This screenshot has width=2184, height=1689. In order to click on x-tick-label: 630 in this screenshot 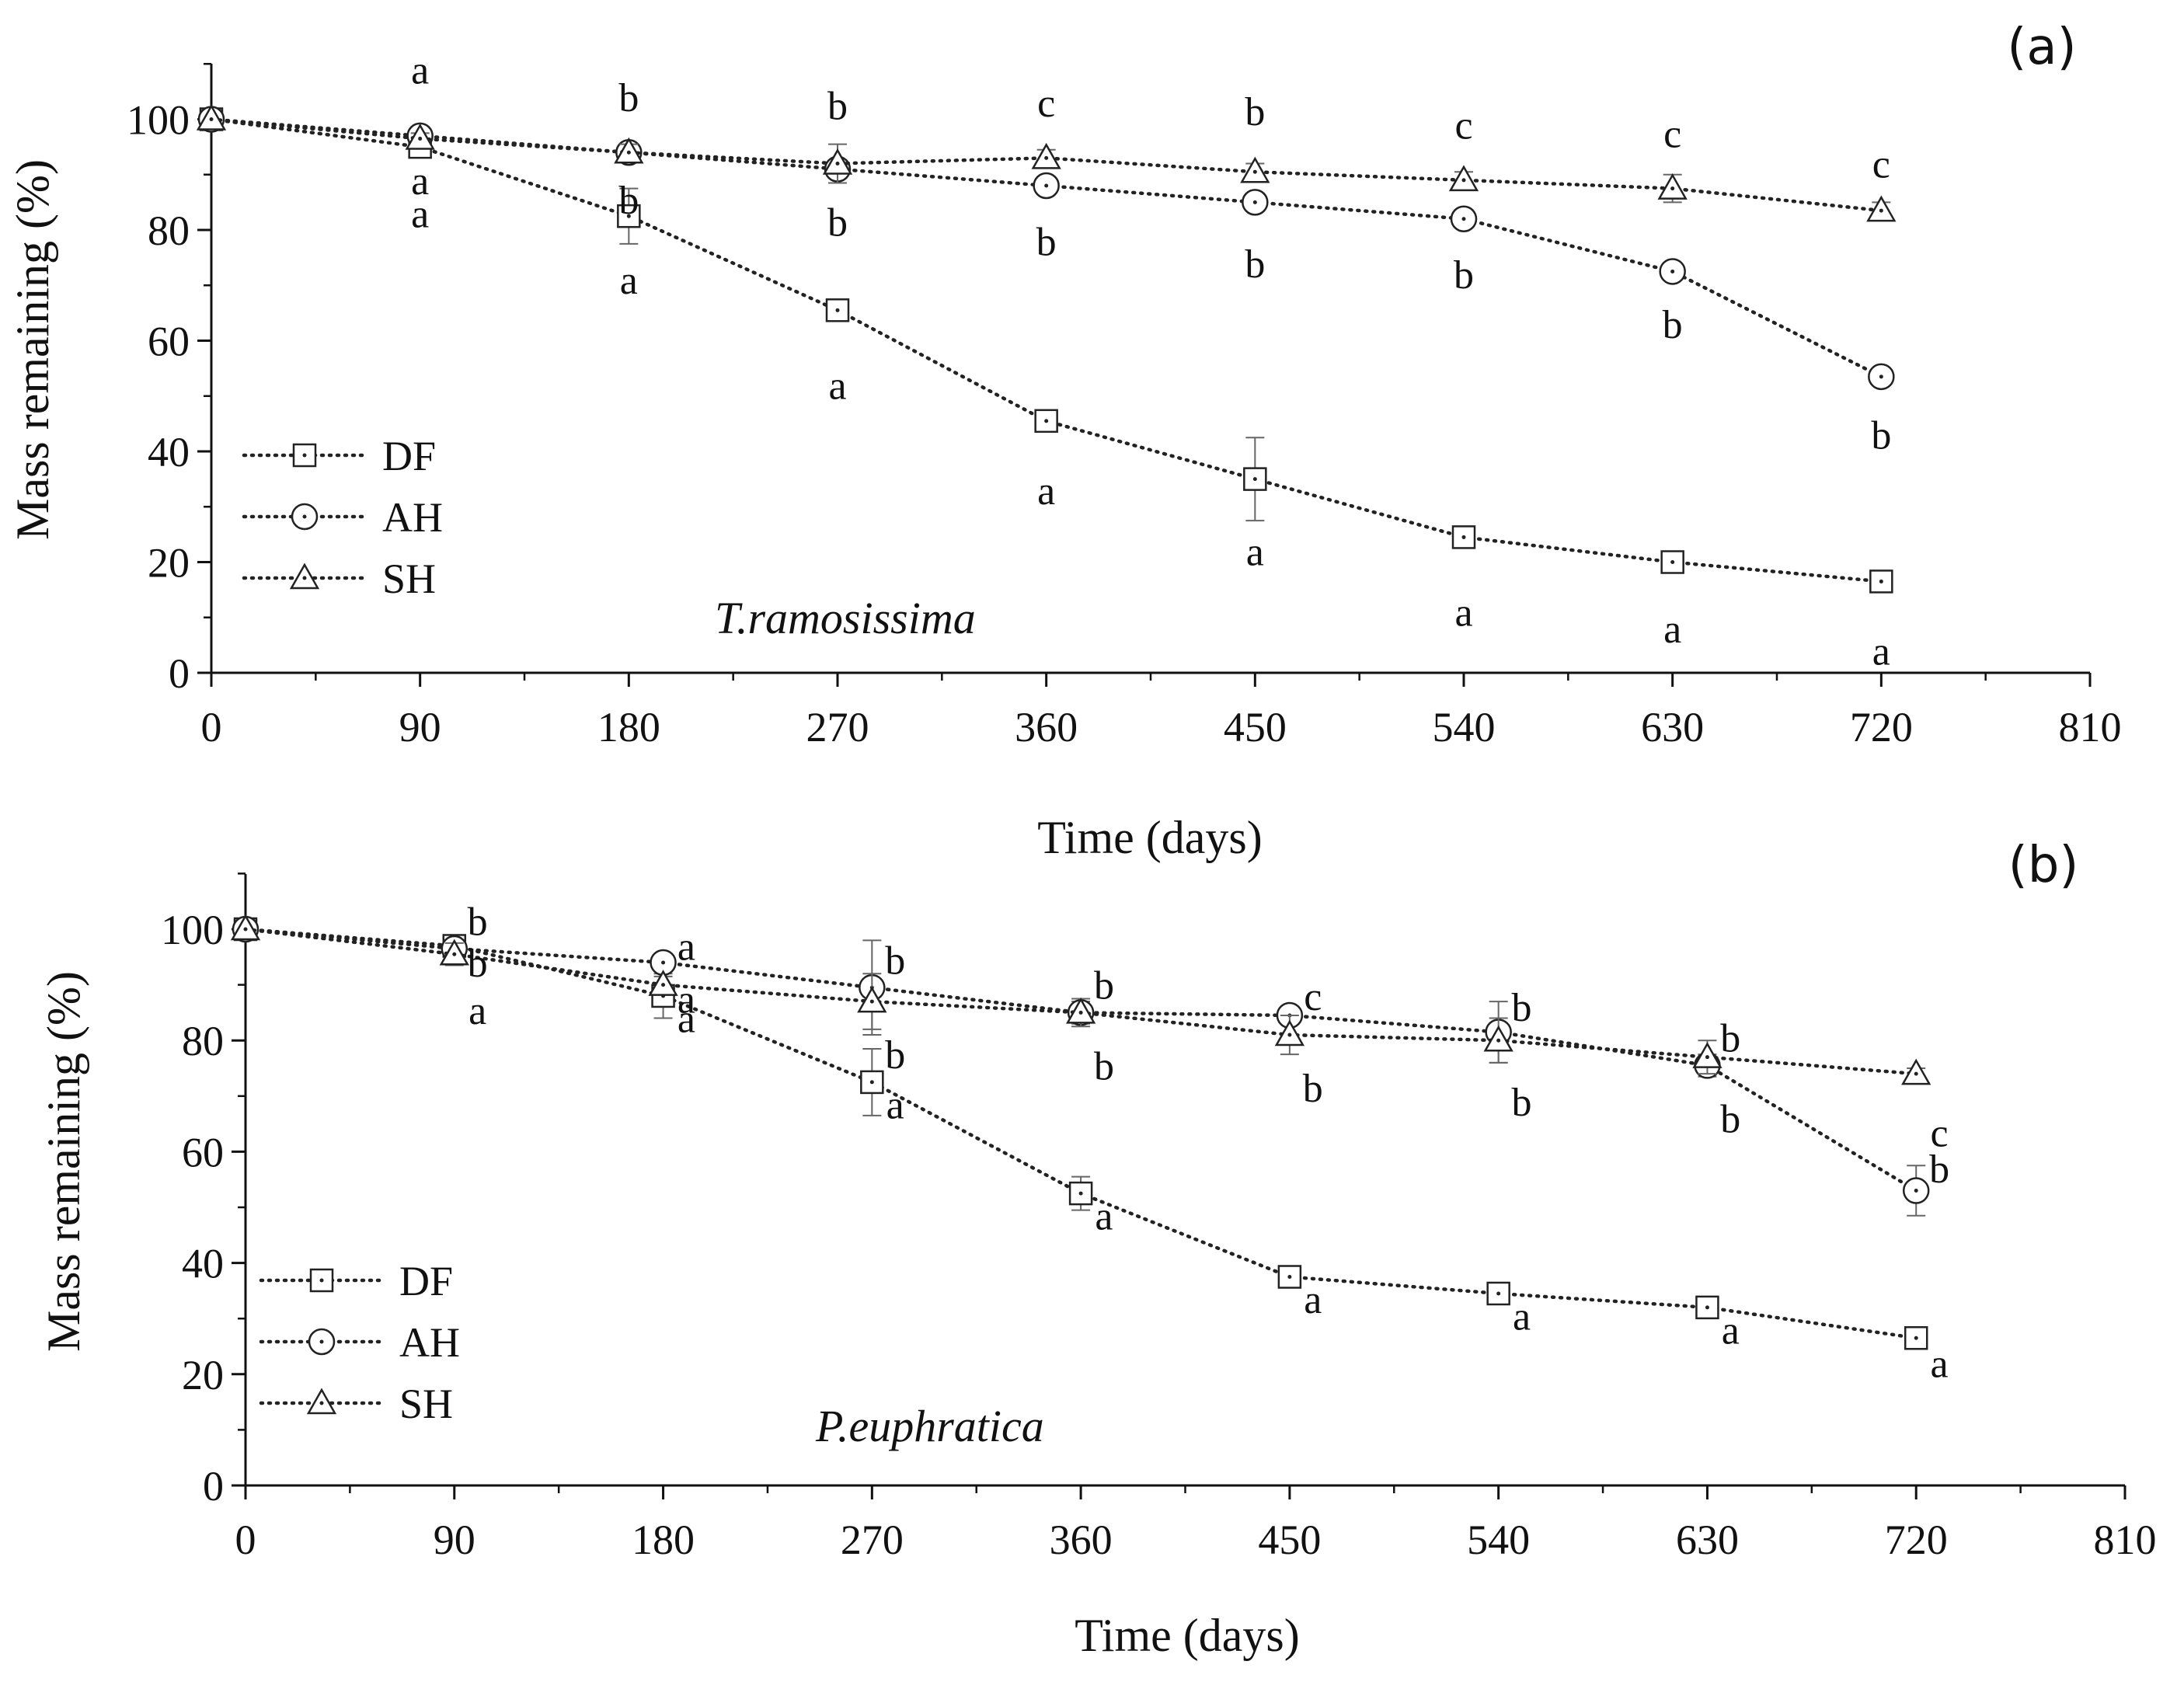, I will do `click(1708, 1540)`.